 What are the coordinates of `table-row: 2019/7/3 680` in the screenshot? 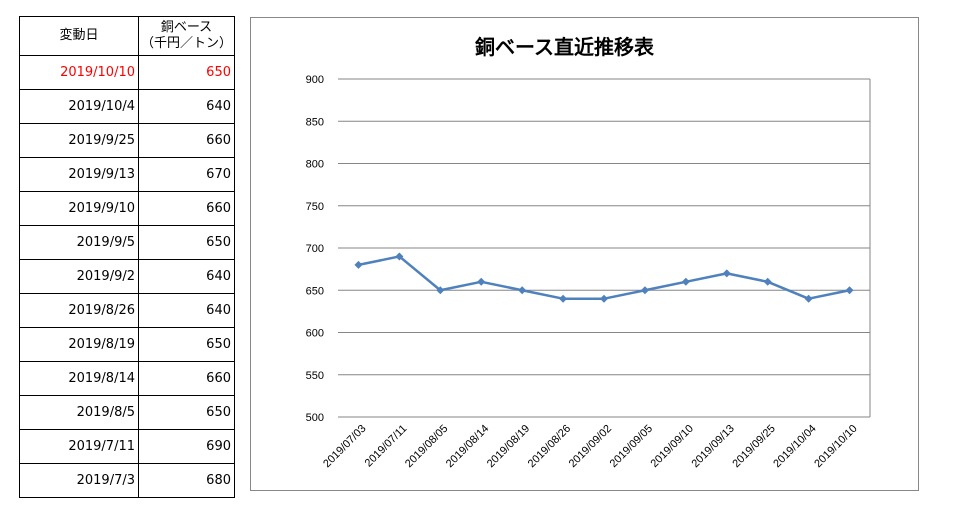 It's located at (127, 480).